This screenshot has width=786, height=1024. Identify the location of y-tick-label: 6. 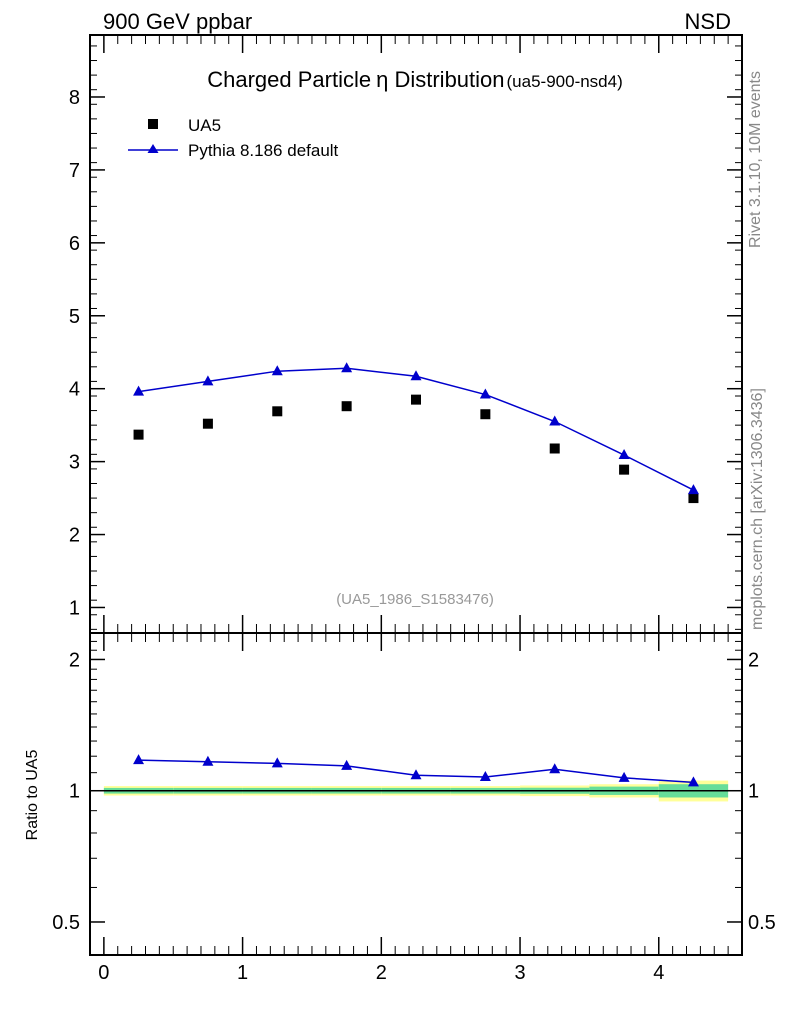
(74, 244).